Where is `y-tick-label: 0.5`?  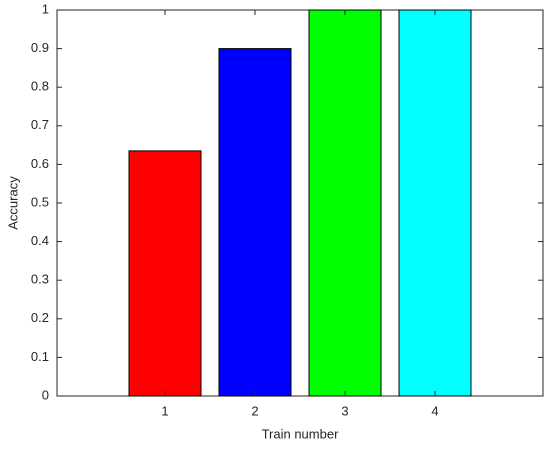
y-tick-label: 0.5 is located at coordinates (40, 201).